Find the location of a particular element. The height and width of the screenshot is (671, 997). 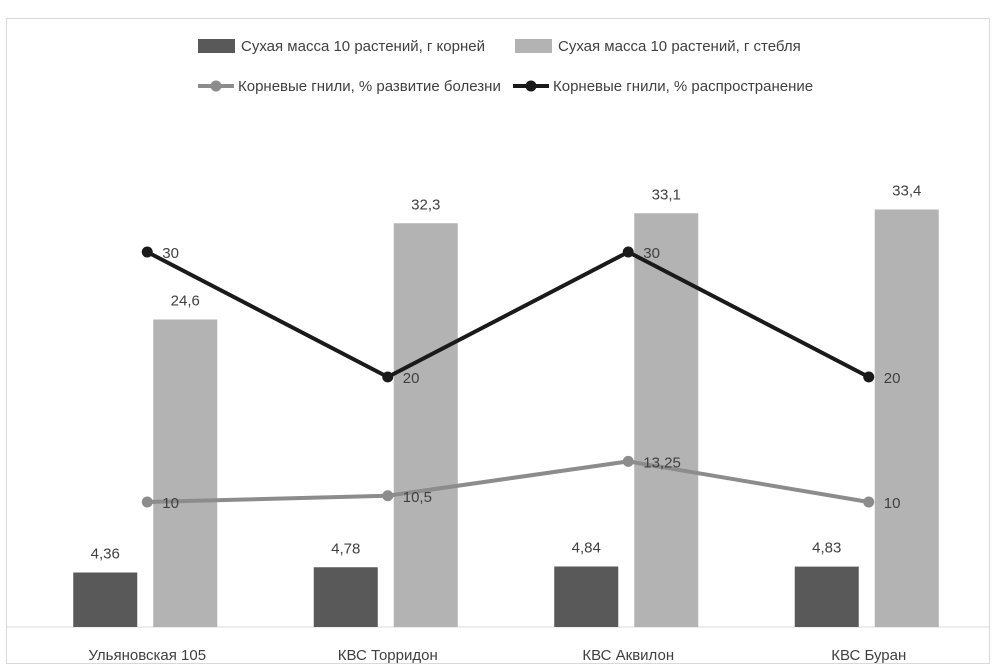

x-tick-label: КВС Аквилон is located at coordinates (628, 655).